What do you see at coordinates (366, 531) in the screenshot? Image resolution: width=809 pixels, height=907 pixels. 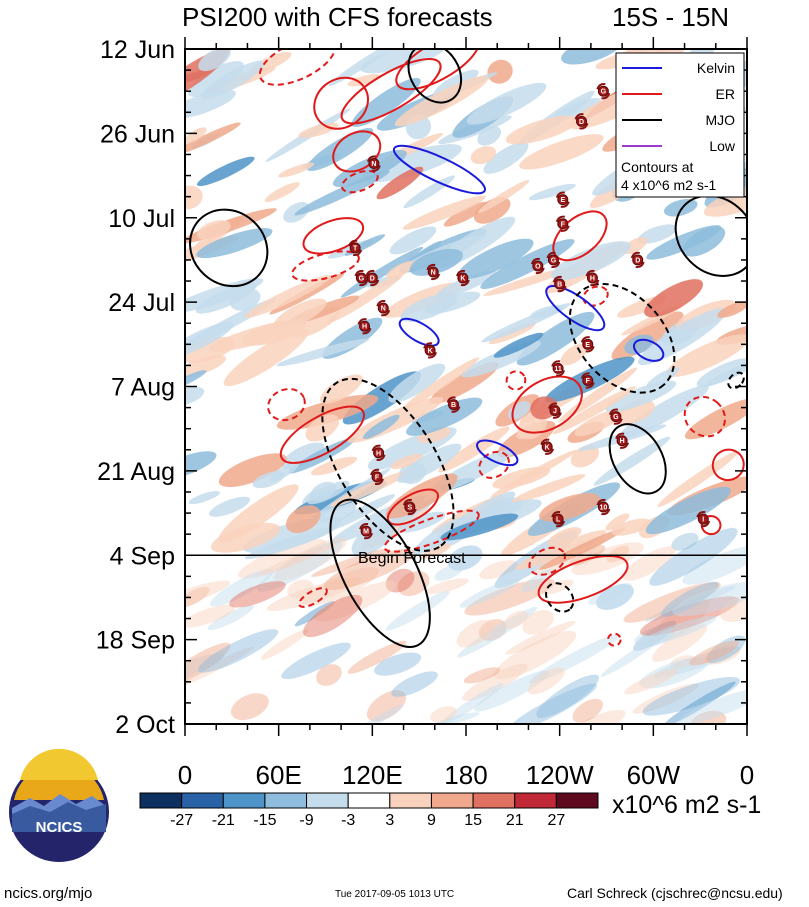 I see `storm-marker: M` at bounding box center [366, 531].